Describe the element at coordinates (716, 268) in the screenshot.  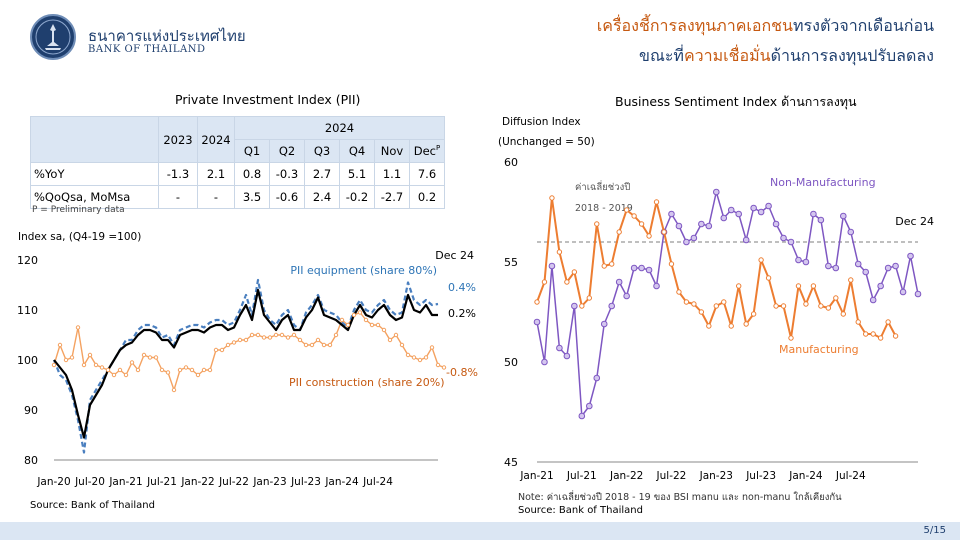
I see `manufacturing-line` at that location.